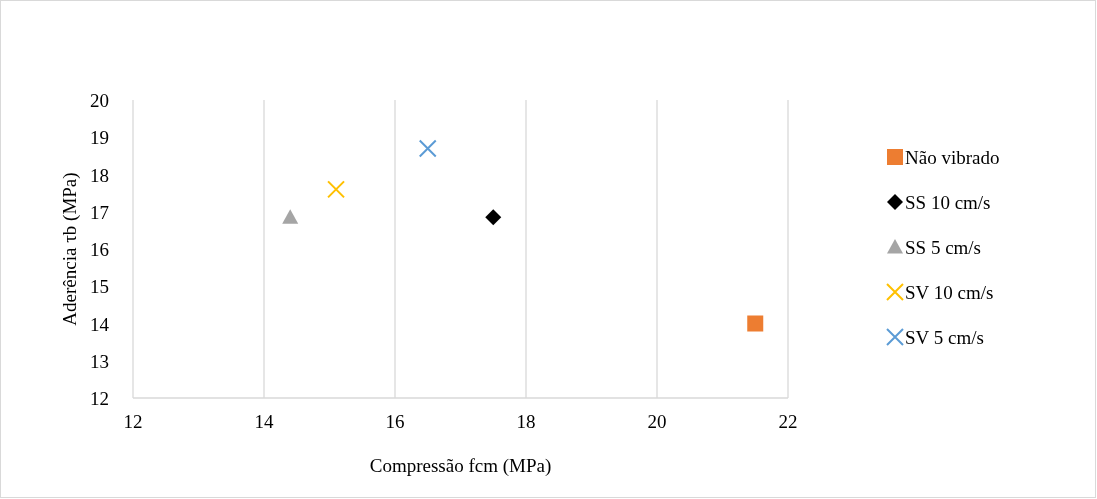 This screenshot has width=1097, height=499. I want to click on y-tick-label: 20, so click(99, 100).